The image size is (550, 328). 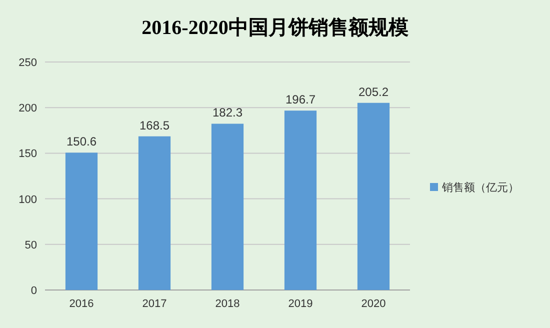 What do you see at coordinates (373, 91) in the screenshot?
I see `data-label: 205.2` at bounding box center [373, 91].